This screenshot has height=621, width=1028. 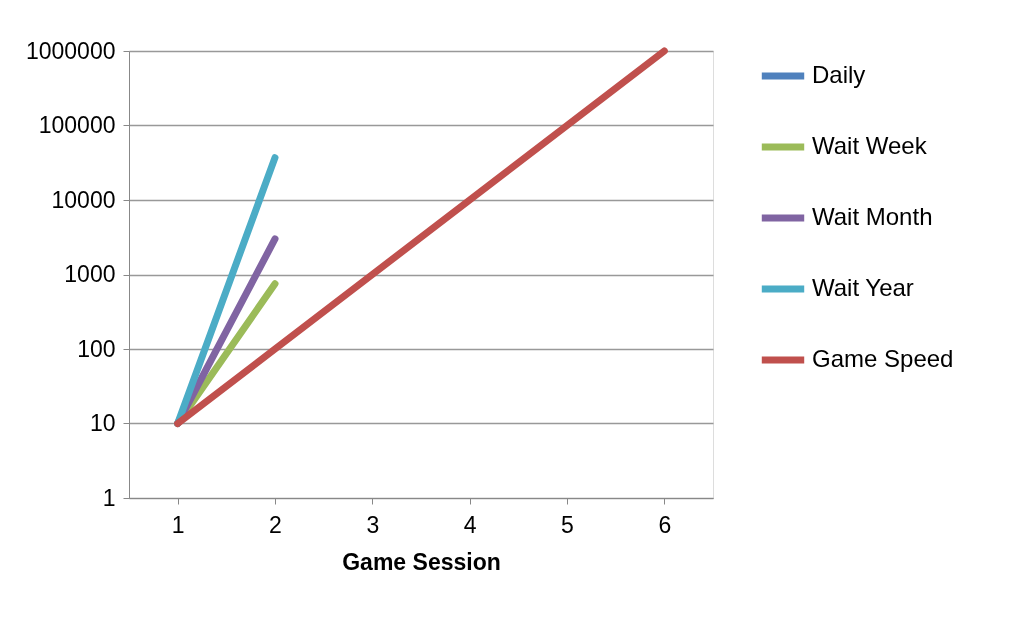 What do you see at coordinates (870, 145) in the screenshot?
I see `legend-label: Wait Week` at bounding box center [870, 145].